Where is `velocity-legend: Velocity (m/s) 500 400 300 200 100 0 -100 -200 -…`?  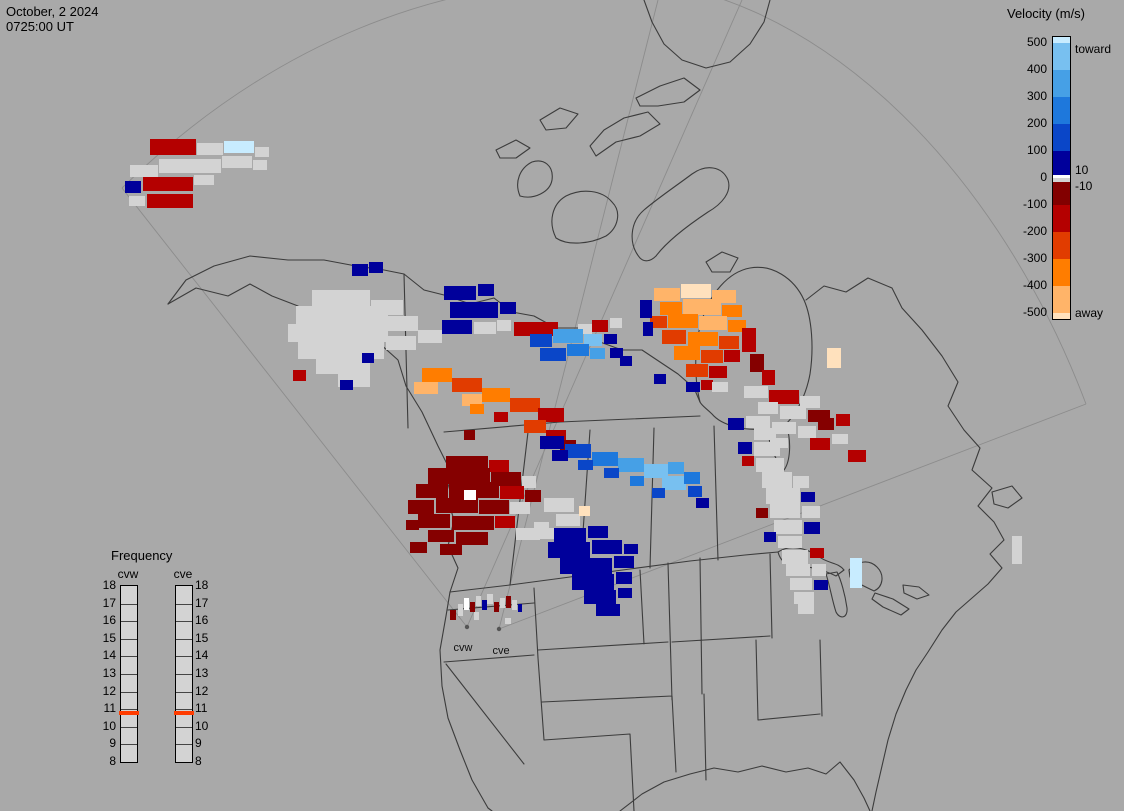 velocity-legend: Velocity (m/s) 500 400 300 200 100 0 -100 -200 -… is located at coordinates (1064, 169).